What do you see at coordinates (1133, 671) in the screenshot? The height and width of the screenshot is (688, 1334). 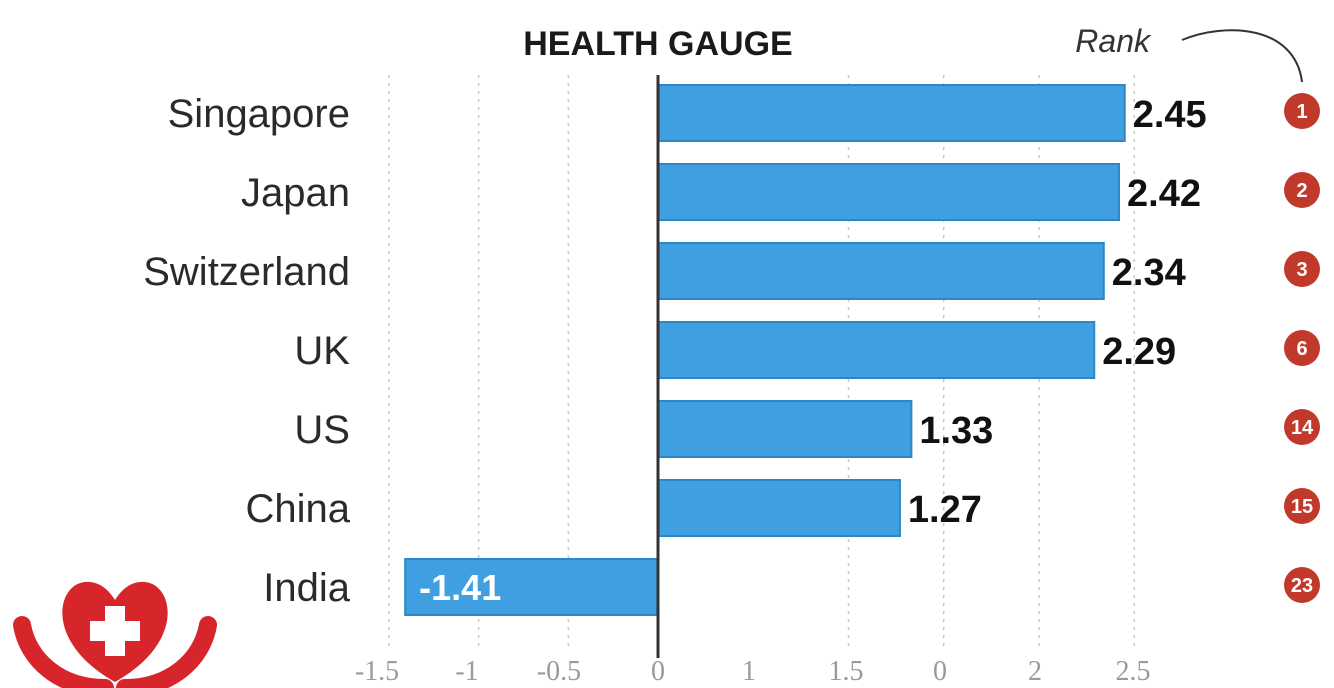 I see `x-tick-label: 2.5` at bounding box center [1133, 671].